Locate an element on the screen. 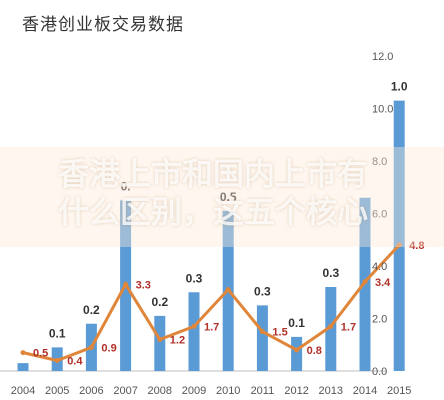  x-tick-label: 2008 is located at coordinates (160, 391).